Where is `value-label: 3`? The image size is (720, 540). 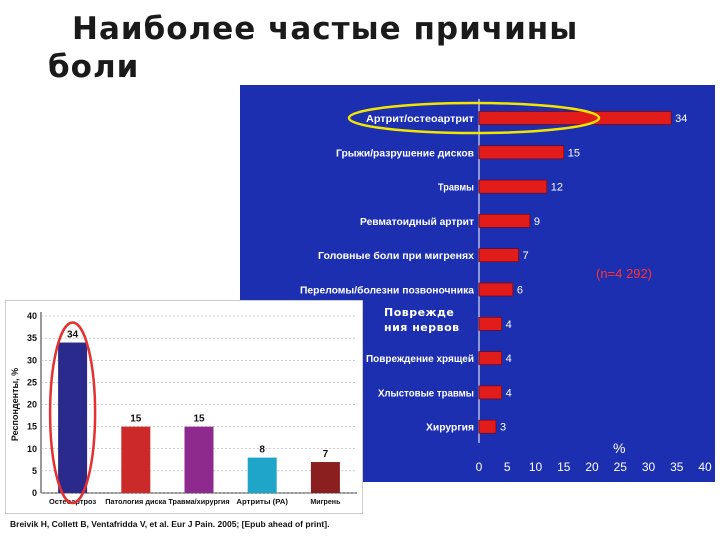 value-label: 3 is located at coordinates (503, 428).